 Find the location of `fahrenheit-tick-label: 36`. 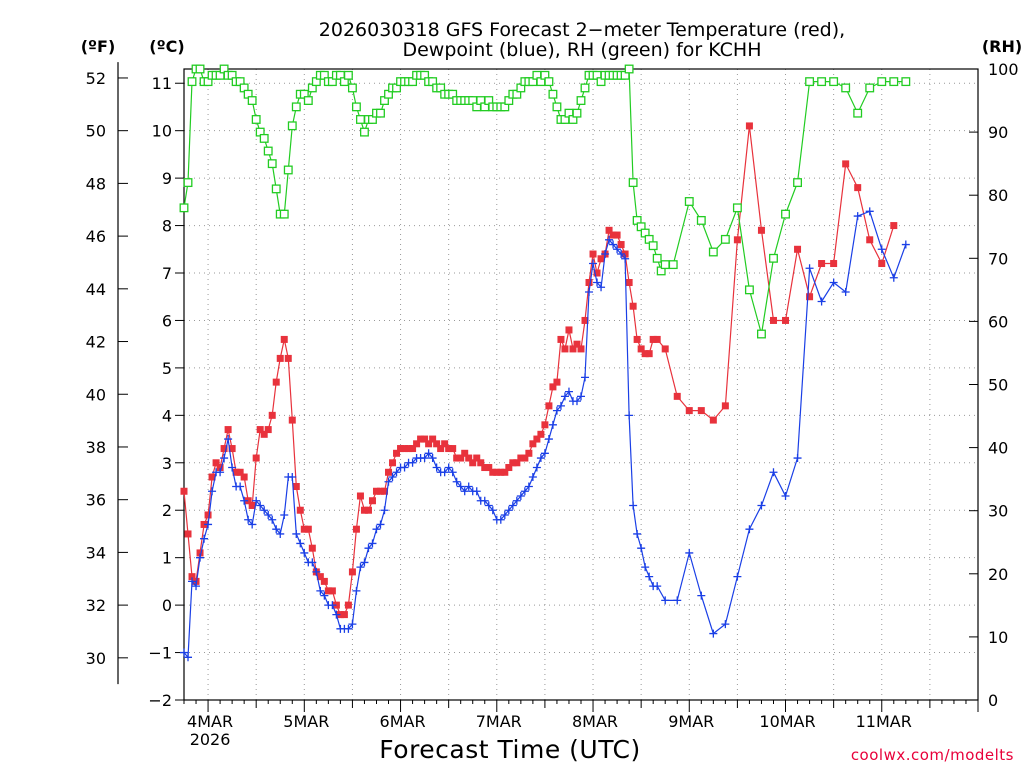

fahrenheit-tick-label: 36 is located at coordinates (96, 500).